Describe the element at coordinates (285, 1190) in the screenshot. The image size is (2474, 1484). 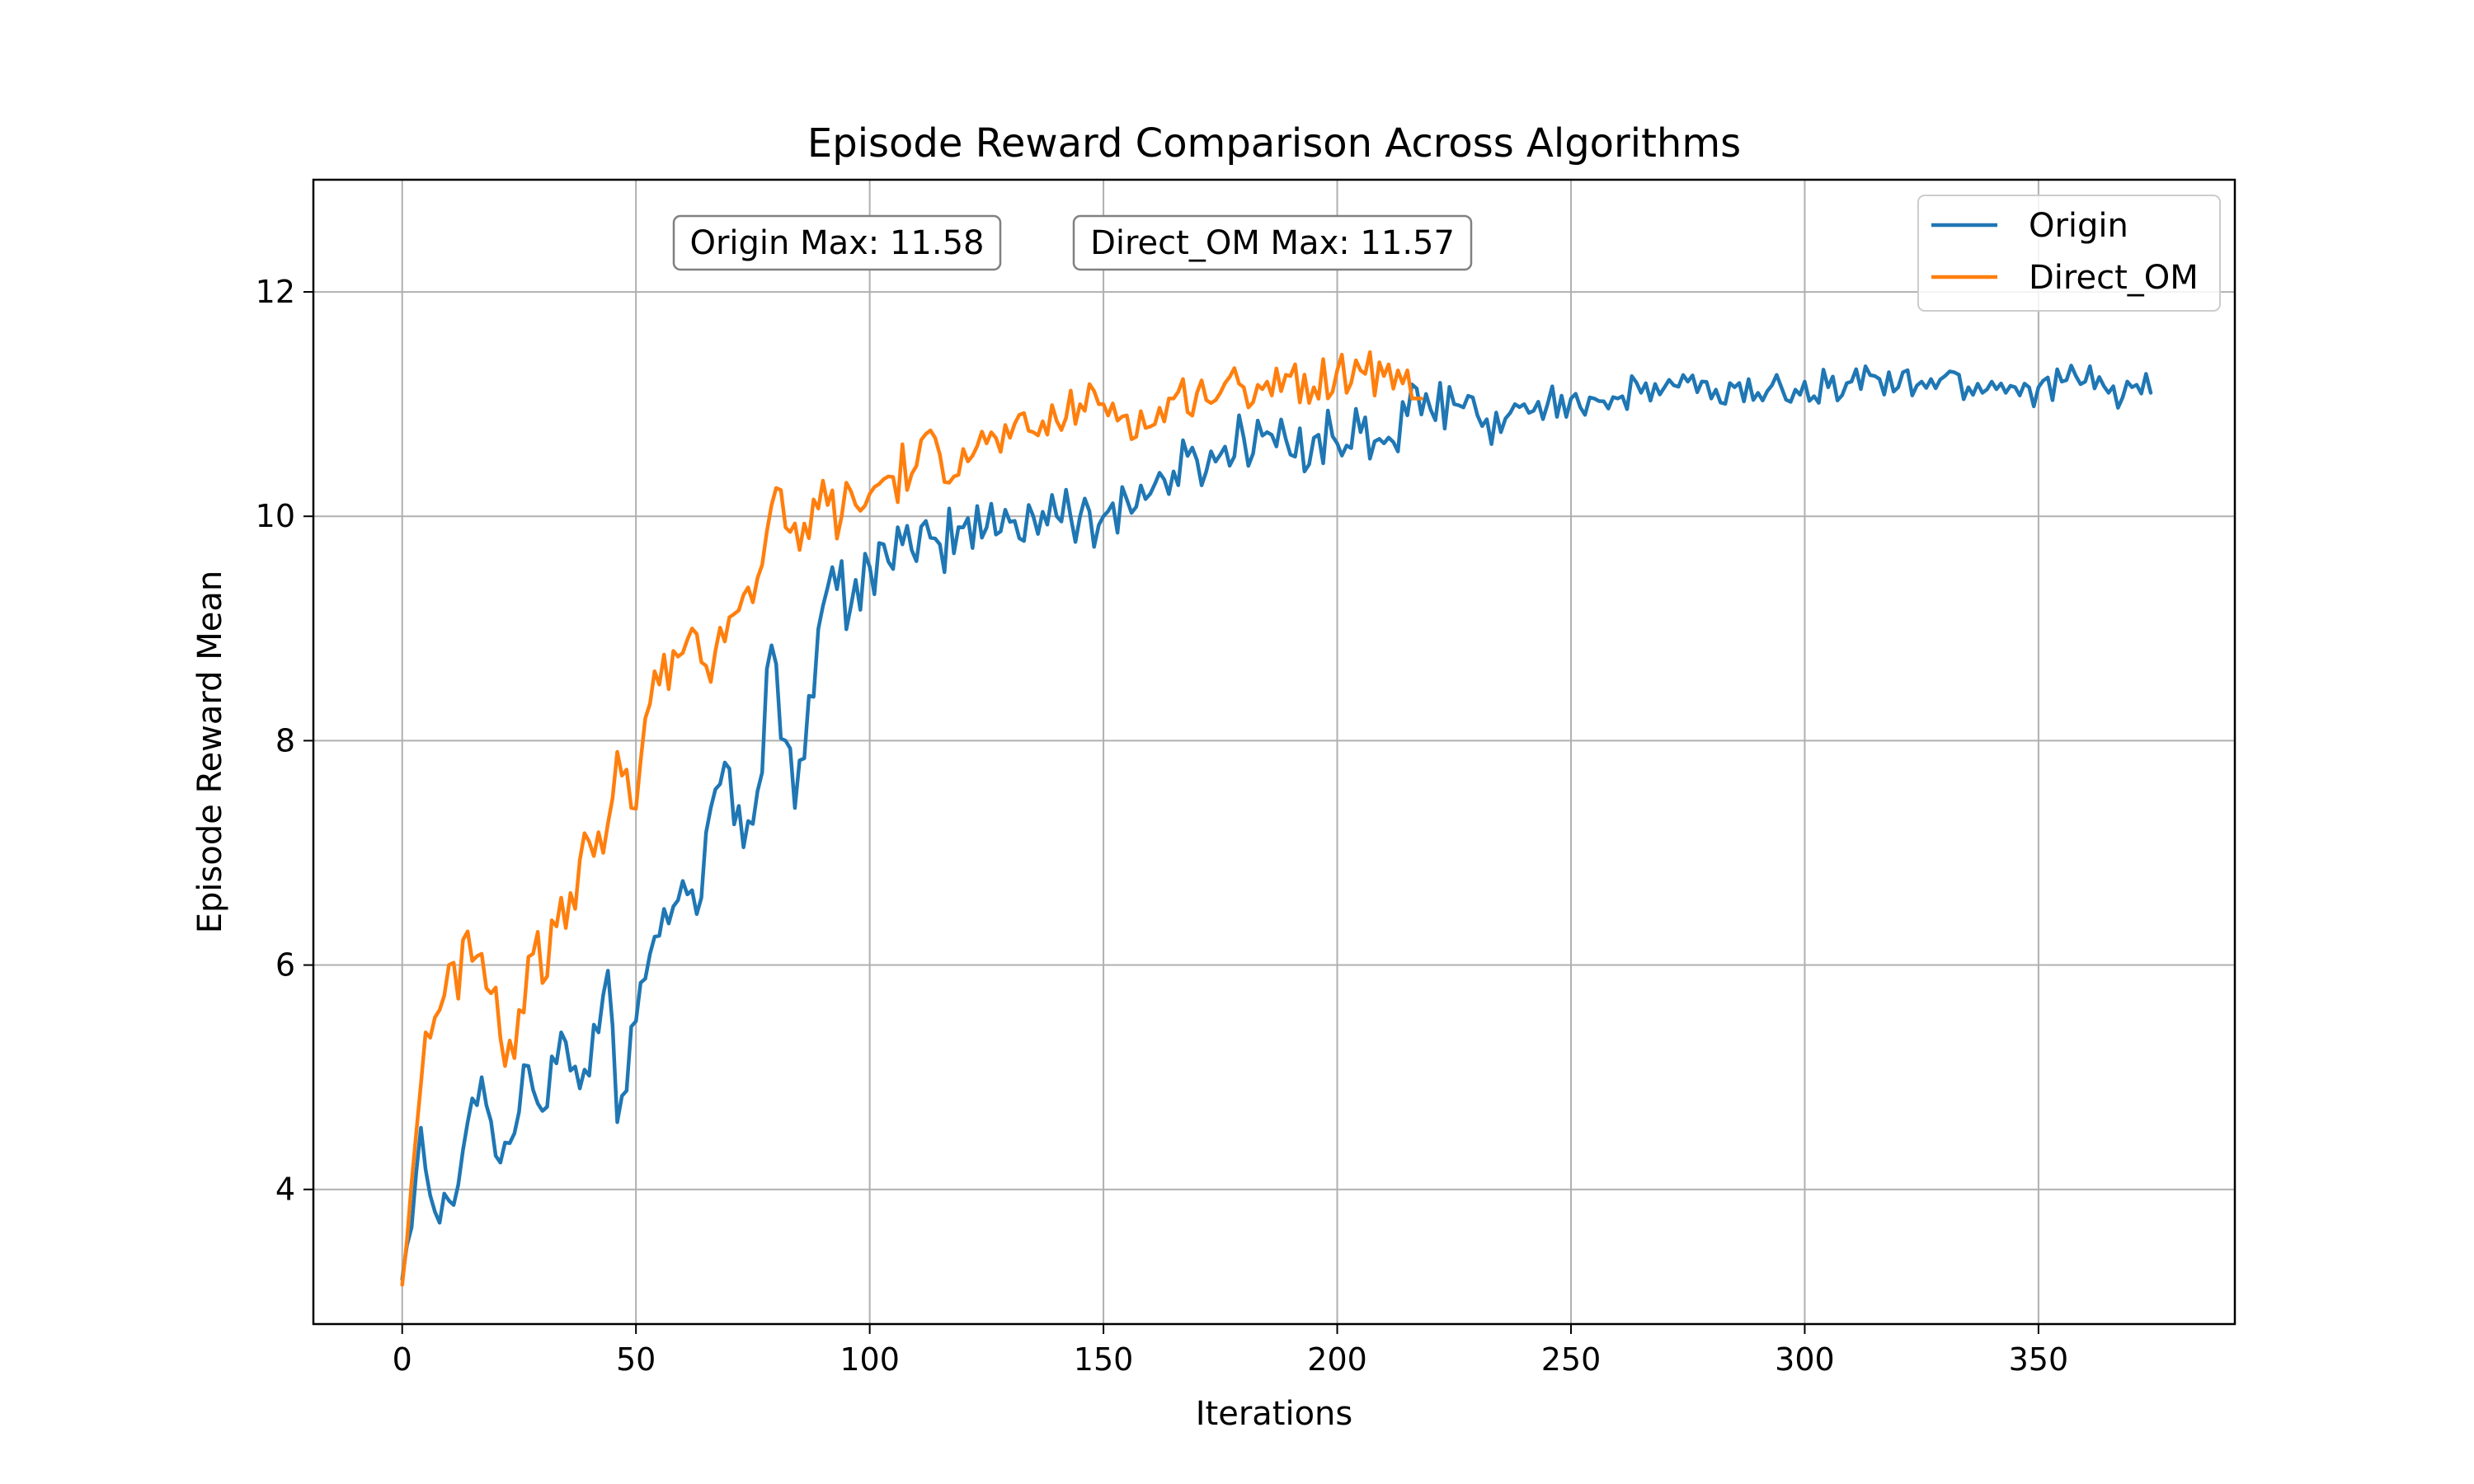
I see `y-tick-label: 4` at that location.